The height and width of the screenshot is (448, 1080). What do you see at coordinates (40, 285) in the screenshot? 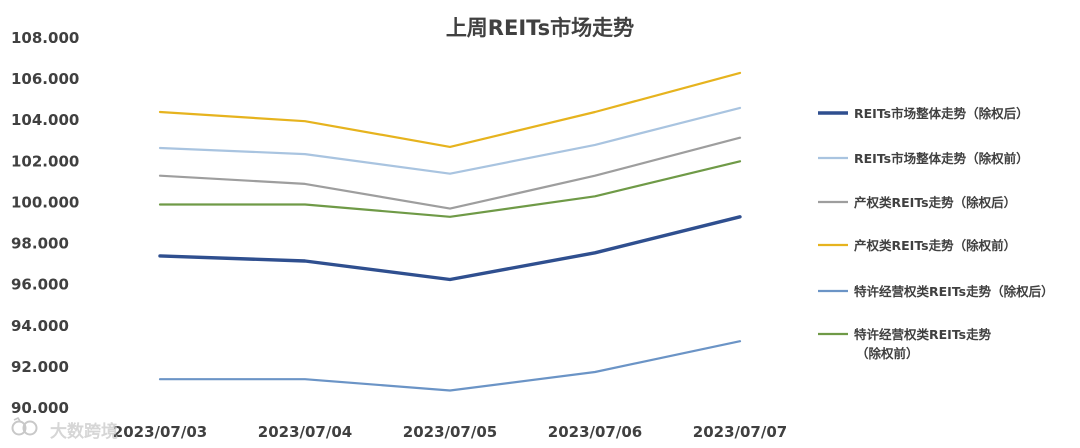
I see `y-tick-label: 96.000` at bounding box center [40, 285].